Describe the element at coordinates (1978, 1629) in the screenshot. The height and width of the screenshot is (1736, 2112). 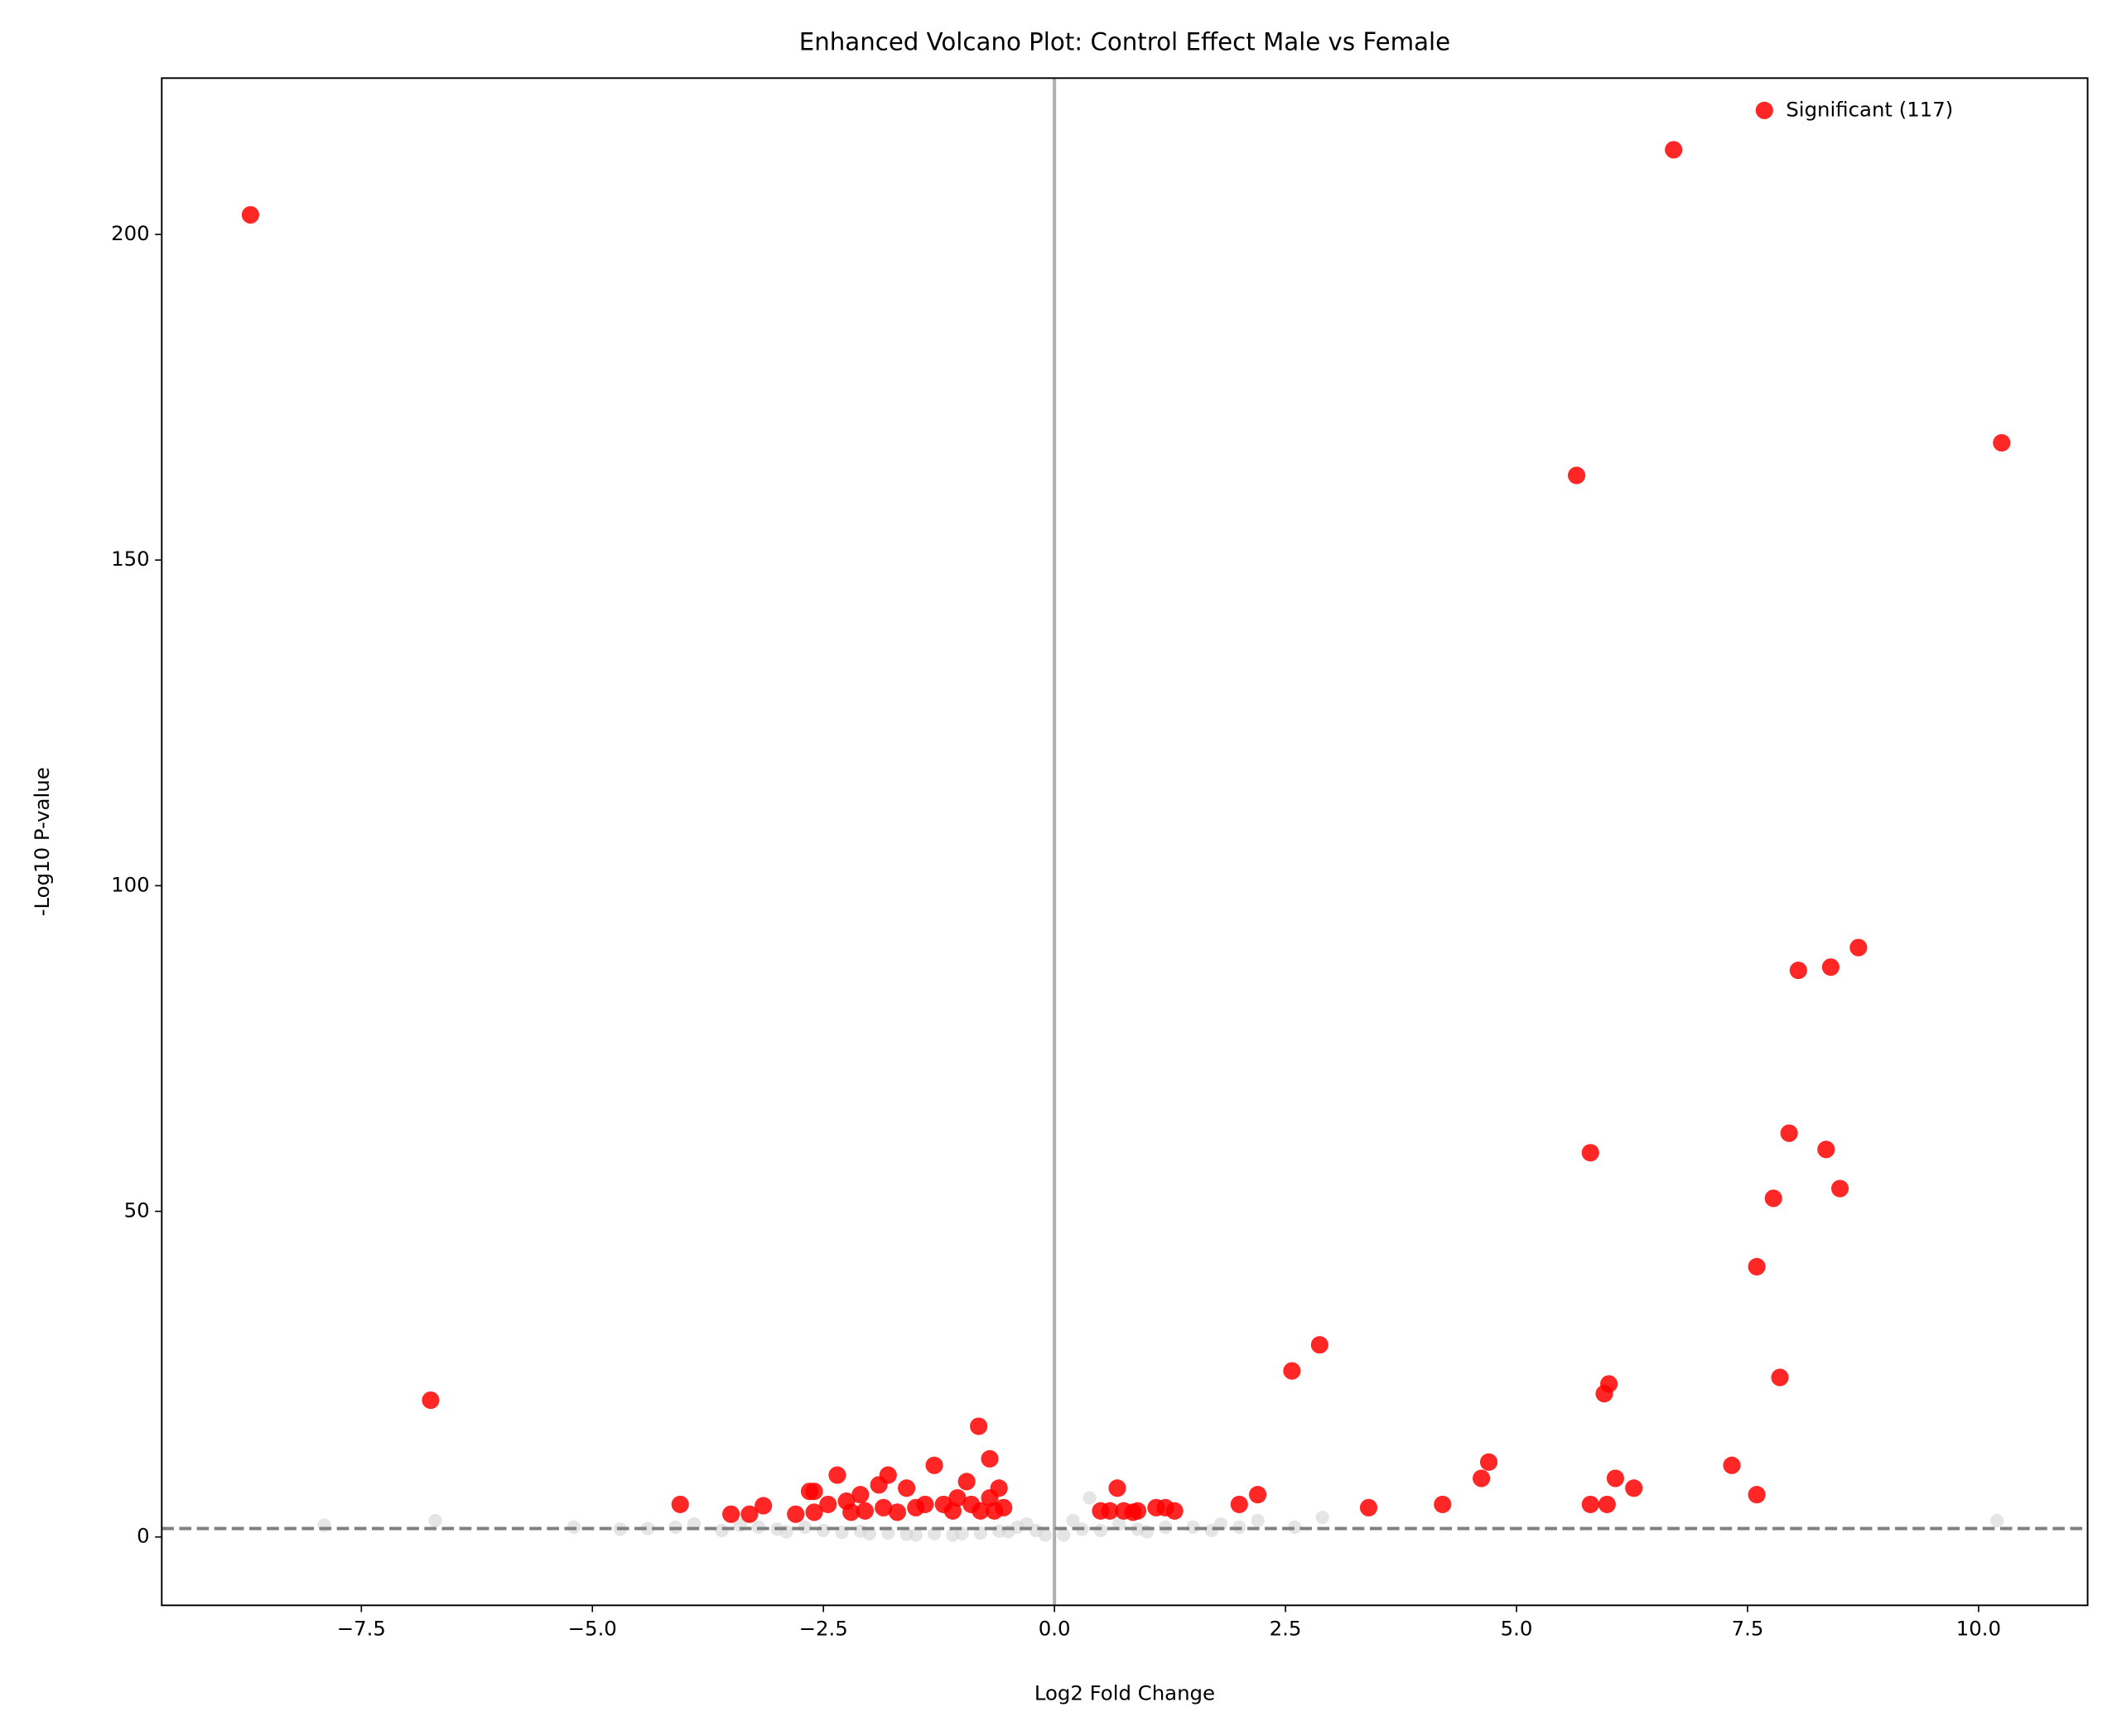
I see `x-tick-label: 10.0` at that location.